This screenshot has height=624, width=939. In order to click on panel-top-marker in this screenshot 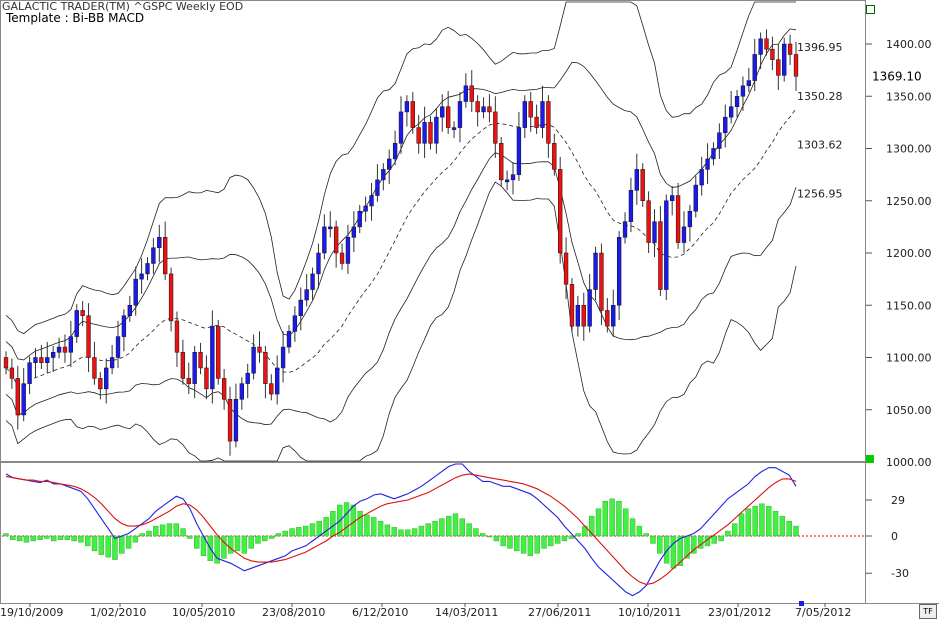, I will do `click(870, 9)`.